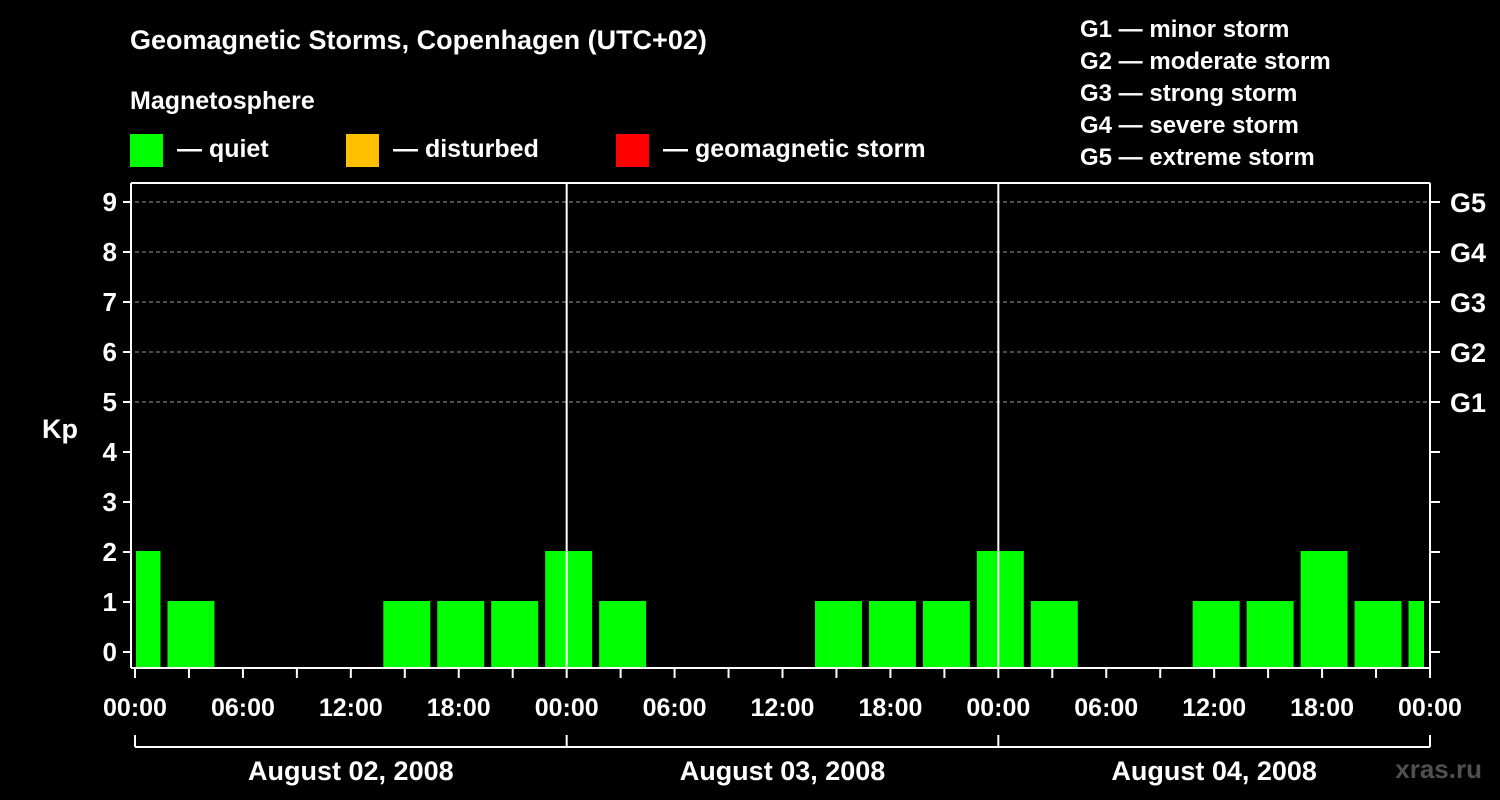 This screenshot has height=800, width=1500. I want to click on day-label-0: August 02, 2008, so click(351, 771).